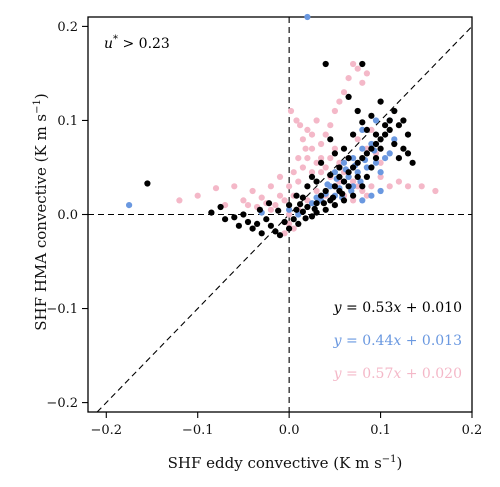  Describe the element at coordinates (380, 430) in the screenshot. I see `x-tick-label: 0.1` at that location.